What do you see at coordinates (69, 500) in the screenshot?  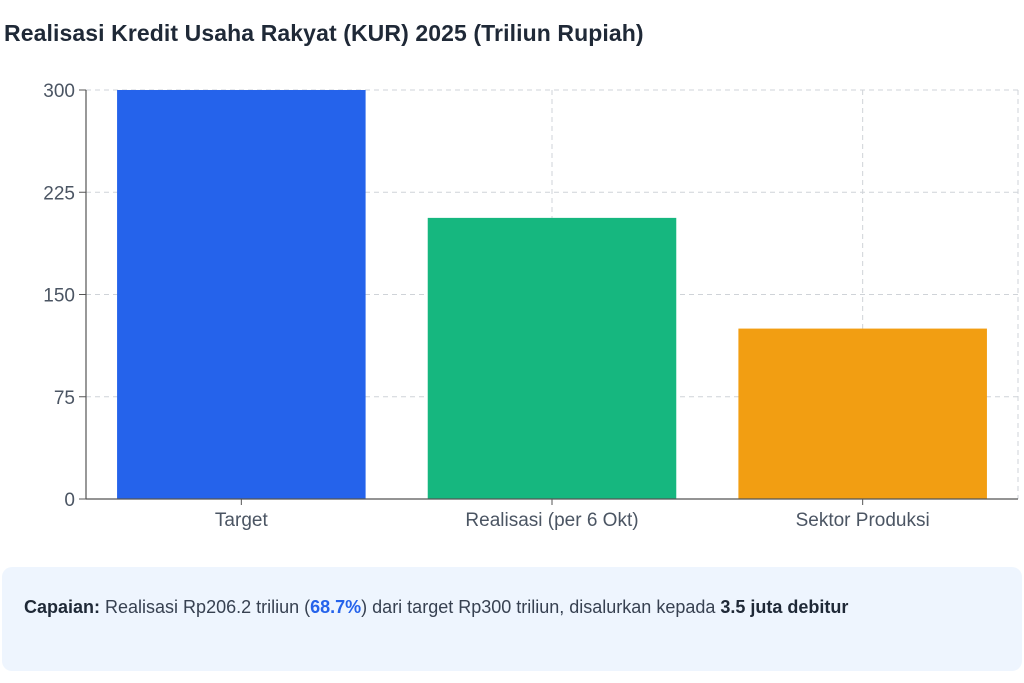 I see `y-tick-label: 0` at bounding box center [69, 500].